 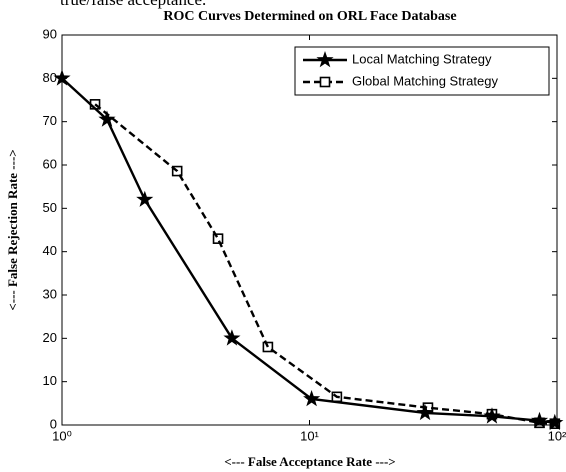 What do you see at coordinates (50, 120) in the screenshot?
I see `y-tick-label: 70` at bounding box center [50, 120].